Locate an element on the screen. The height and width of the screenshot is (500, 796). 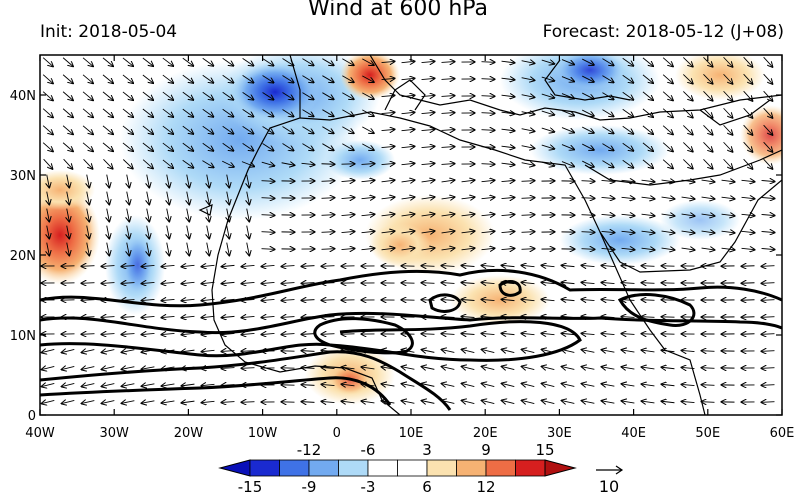
lon-tick-label: 40E is located at coordinates (633, 433).